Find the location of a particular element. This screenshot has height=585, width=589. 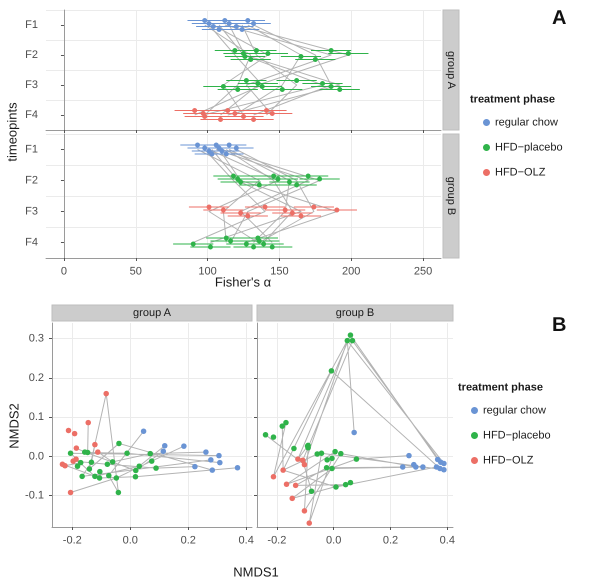

chart-title: group A is located at coordinates (152, 313).